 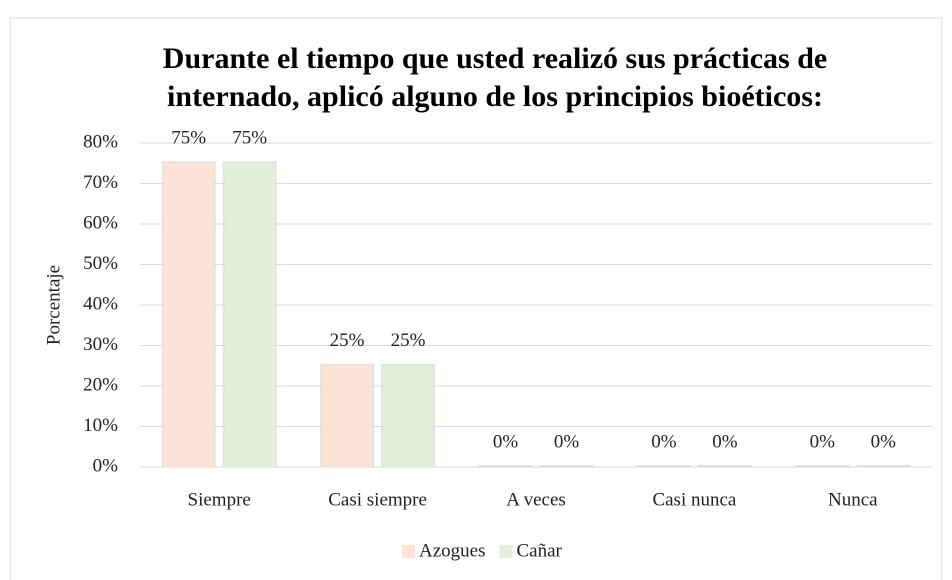 I want to click on y-tick-label: 20%, so click(x=100, y=384).